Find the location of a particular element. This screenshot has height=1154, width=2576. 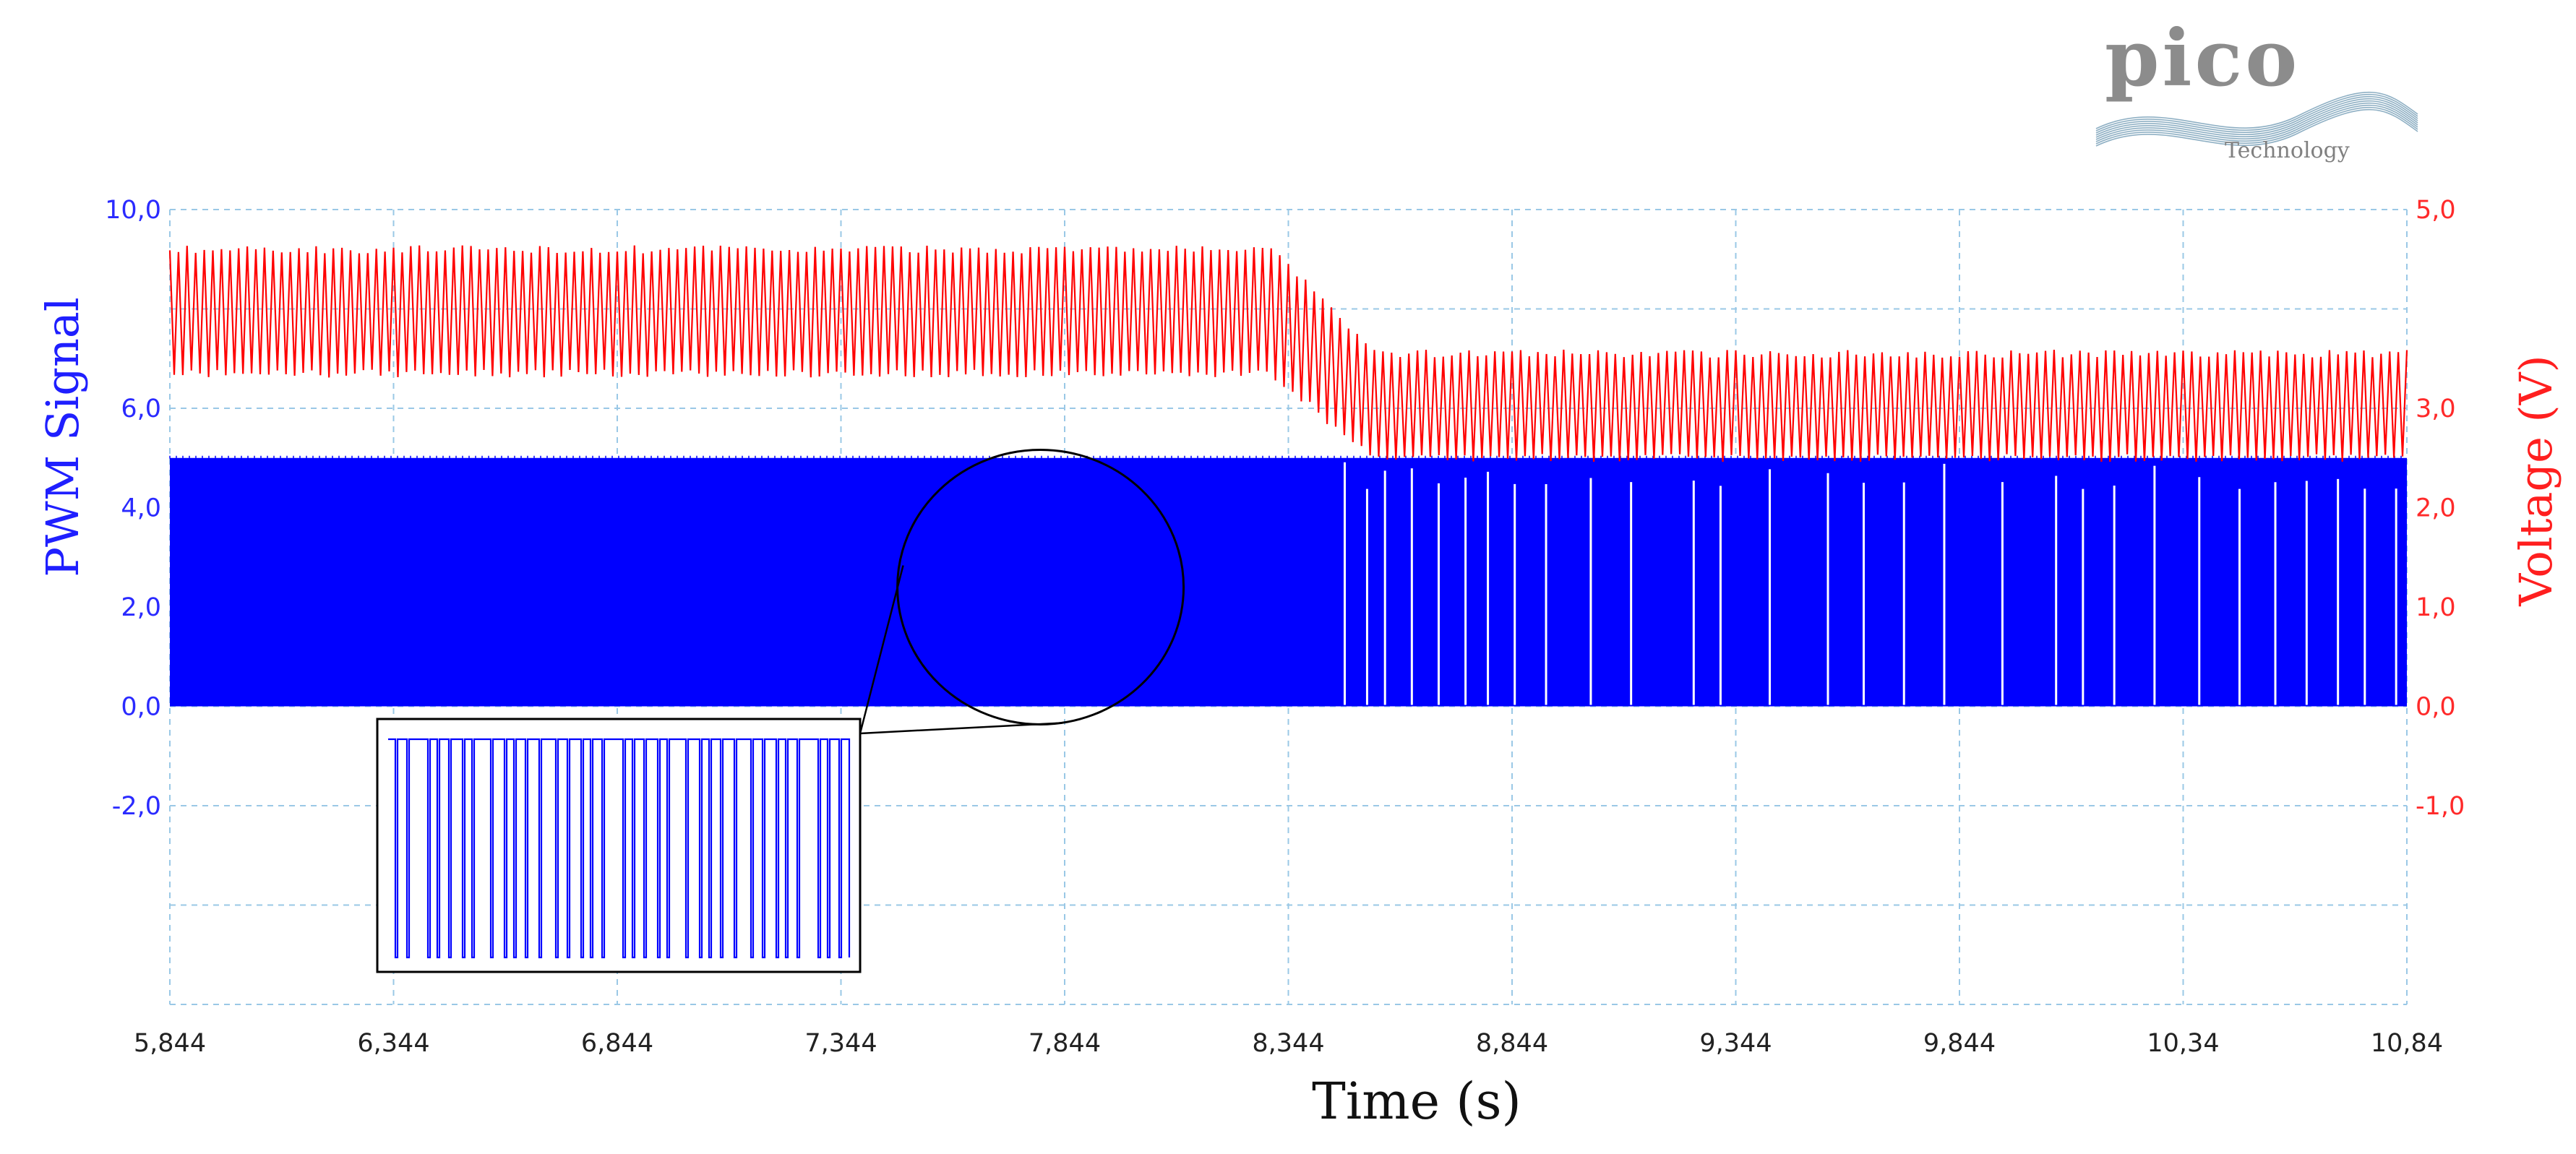

logo-tagline: Technology is located at coordinates (2288, 150).